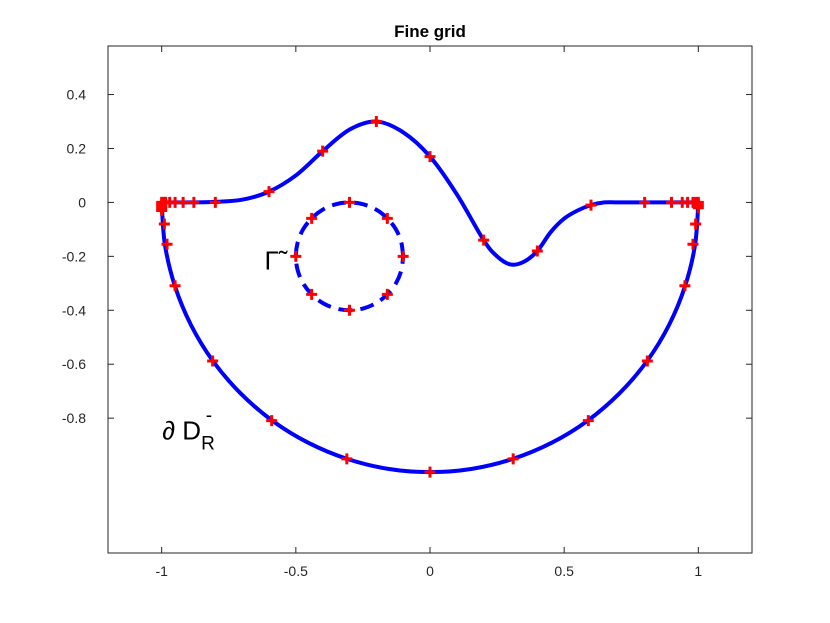 The height and width of the screenshot is (623, 830). Describe the element at coordinates (430, 31) in the screenshot. I see `chart-title: Fine grid` at that location.